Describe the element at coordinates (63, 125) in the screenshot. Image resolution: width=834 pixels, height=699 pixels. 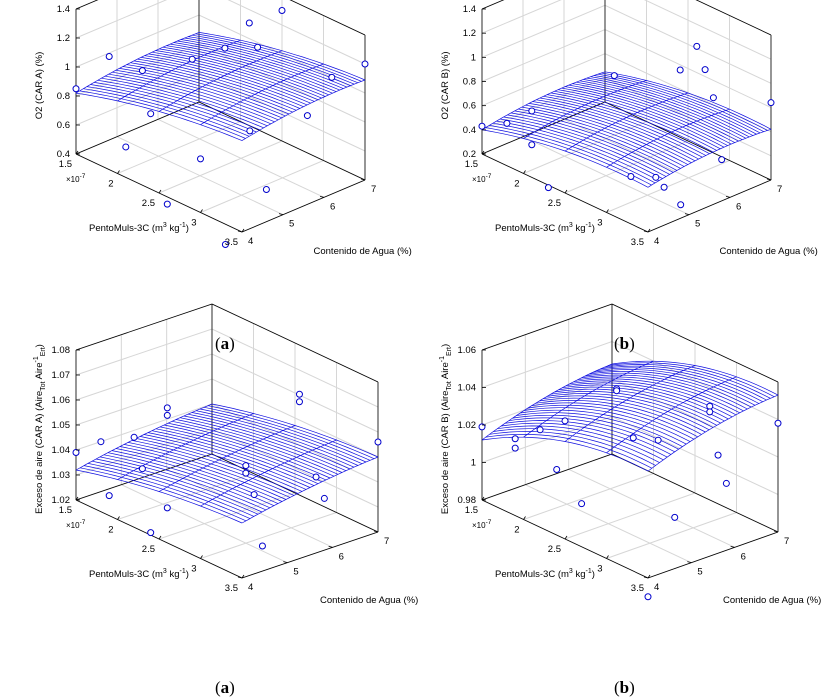
I see `z-tick-label: 0.6` at that location.